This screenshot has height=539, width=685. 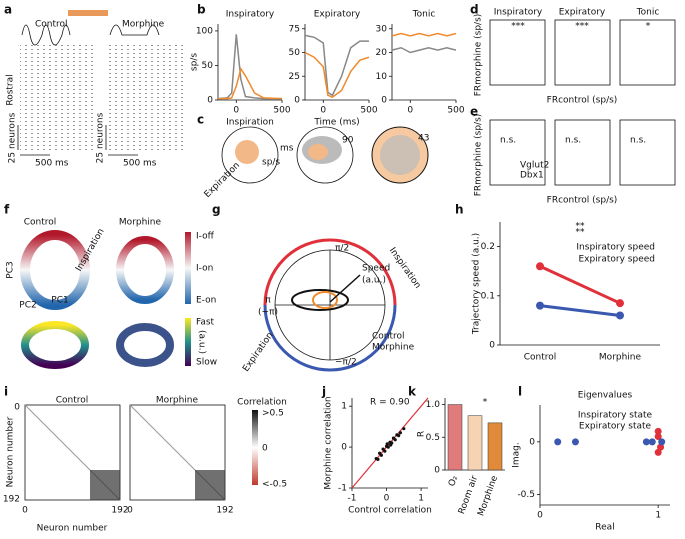 What do you see at coordinates (205, 237) in the screenshot?
I see `label: I-off` at bounding box center [205, 237].